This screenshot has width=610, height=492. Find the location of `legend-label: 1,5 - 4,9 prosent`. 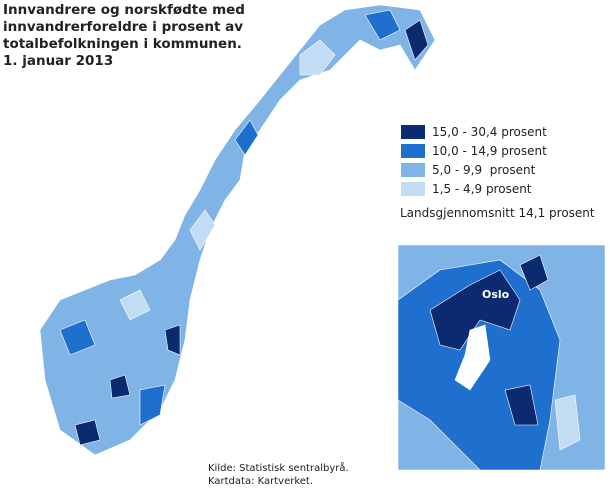

legend-label: 1,5 - 4,9 prosent is located at coordinates (482, 189).